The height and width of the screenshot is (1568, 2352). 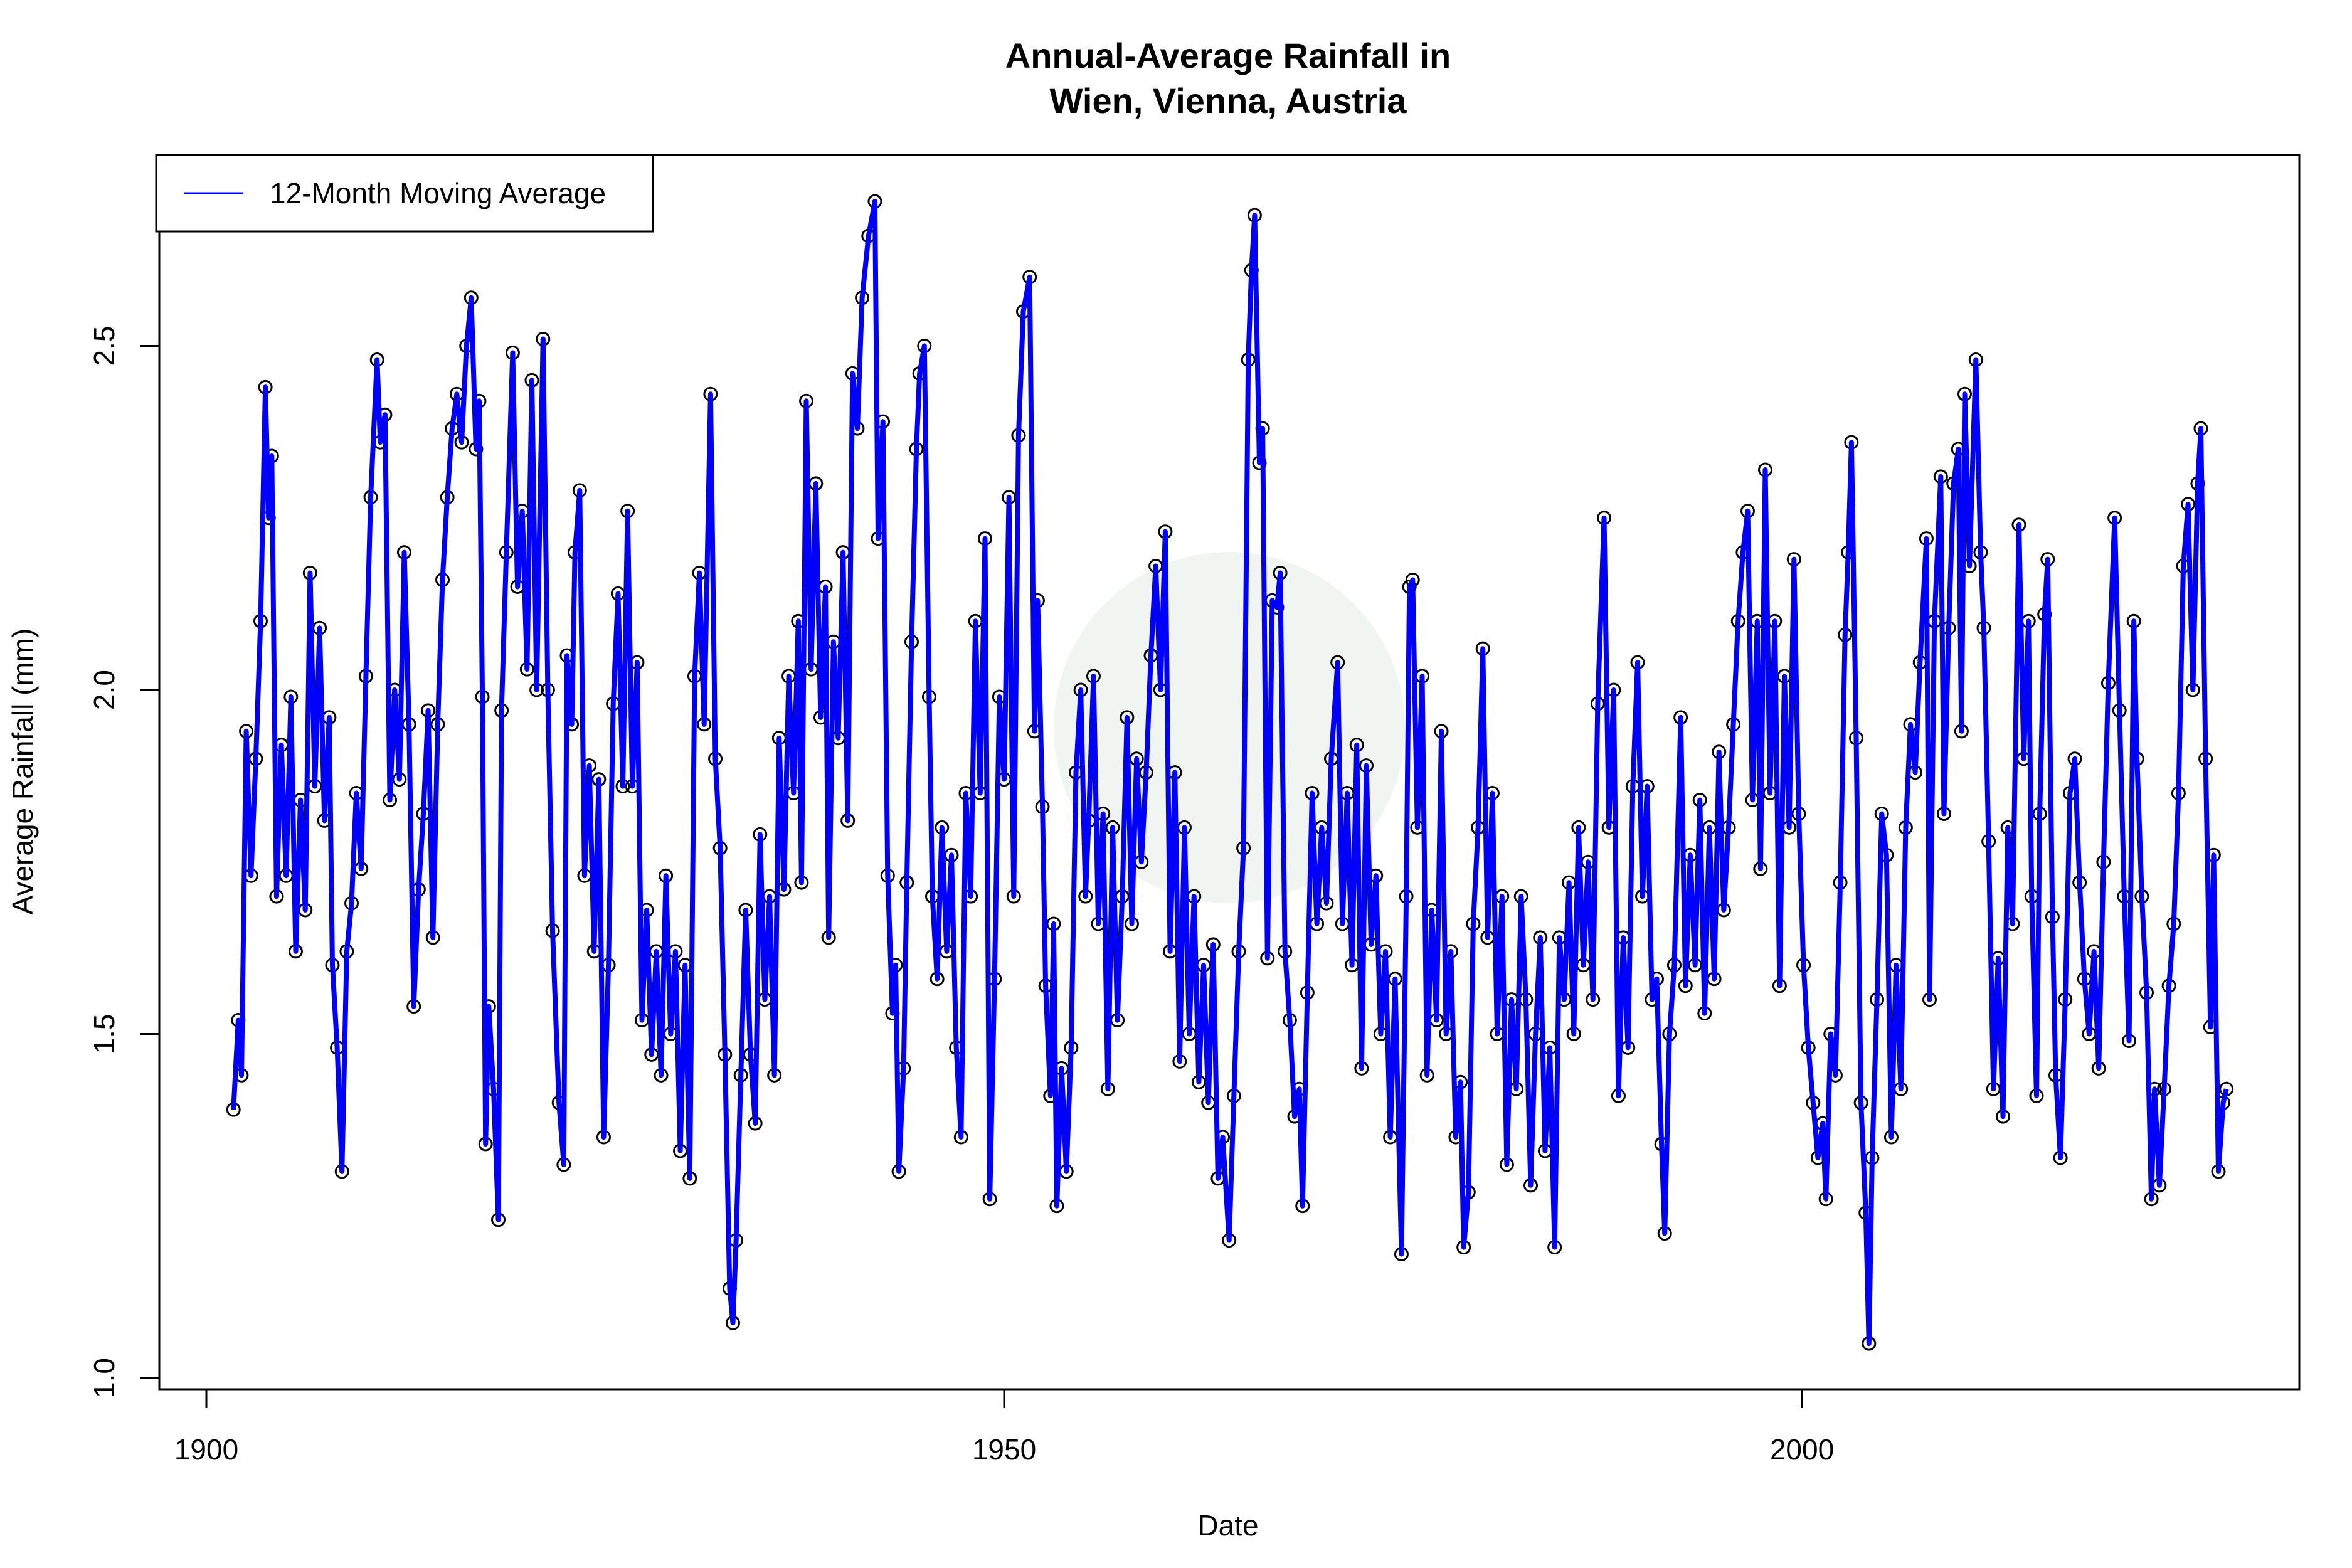 What do you see at coordinates (104, 1034) in the screenshot?
I see `y-tick-label: 1.5` at bounding box center [104, 1034].